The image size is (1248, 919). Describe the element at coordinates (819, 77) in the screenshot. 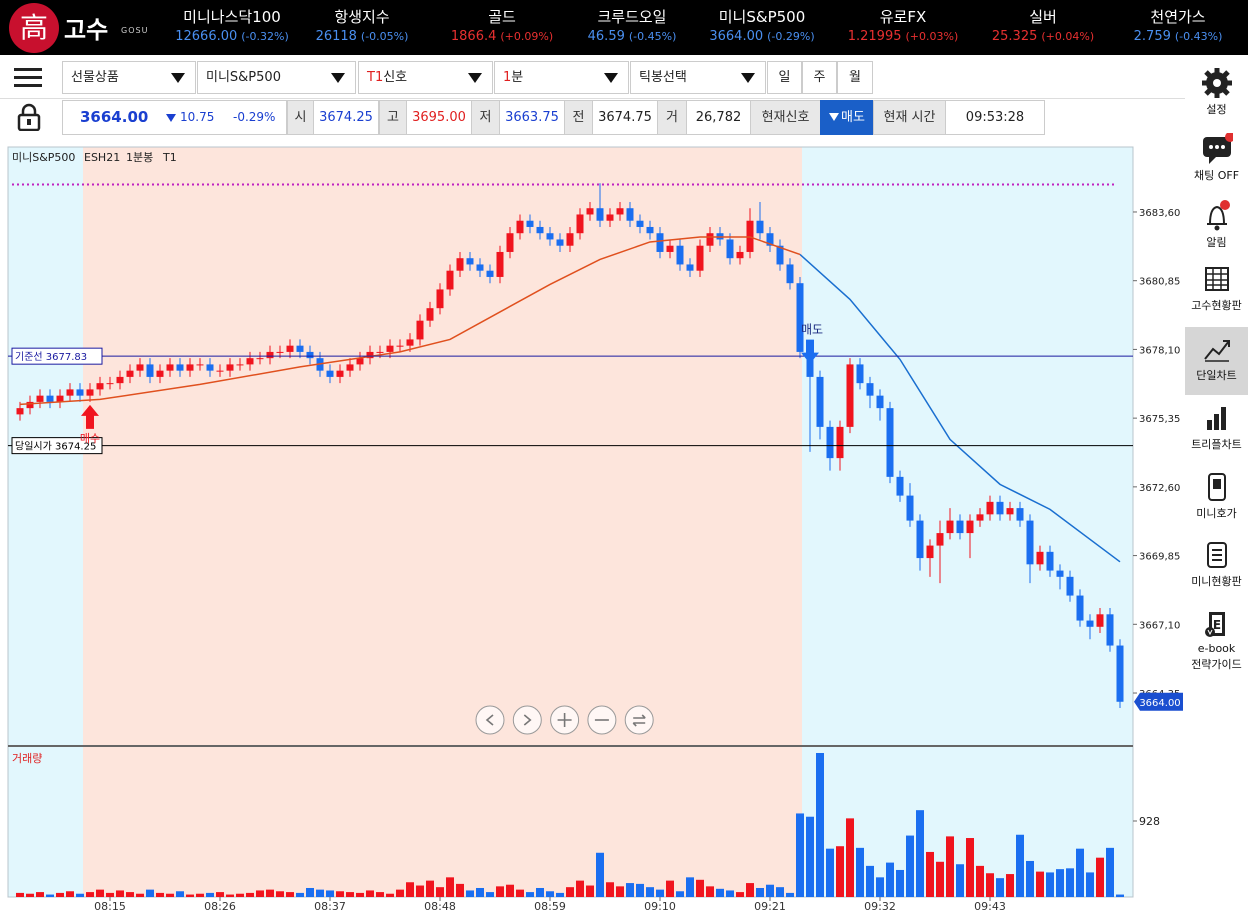

I see `period-button: 주` at that location.